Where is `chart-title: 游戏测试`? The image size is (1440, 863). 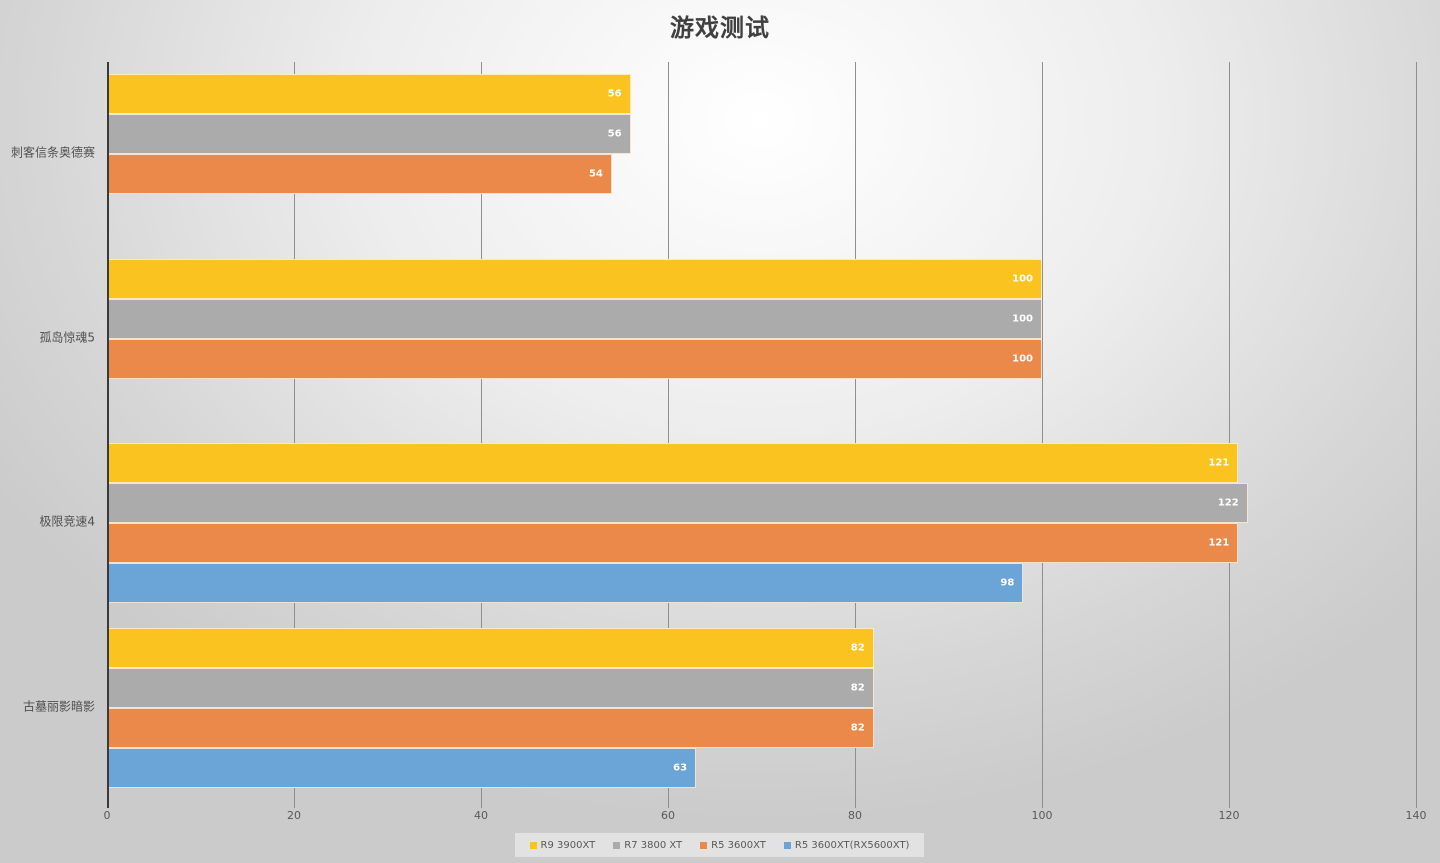 chart-title: 游戏测试 is located at coordinates (720, 28).